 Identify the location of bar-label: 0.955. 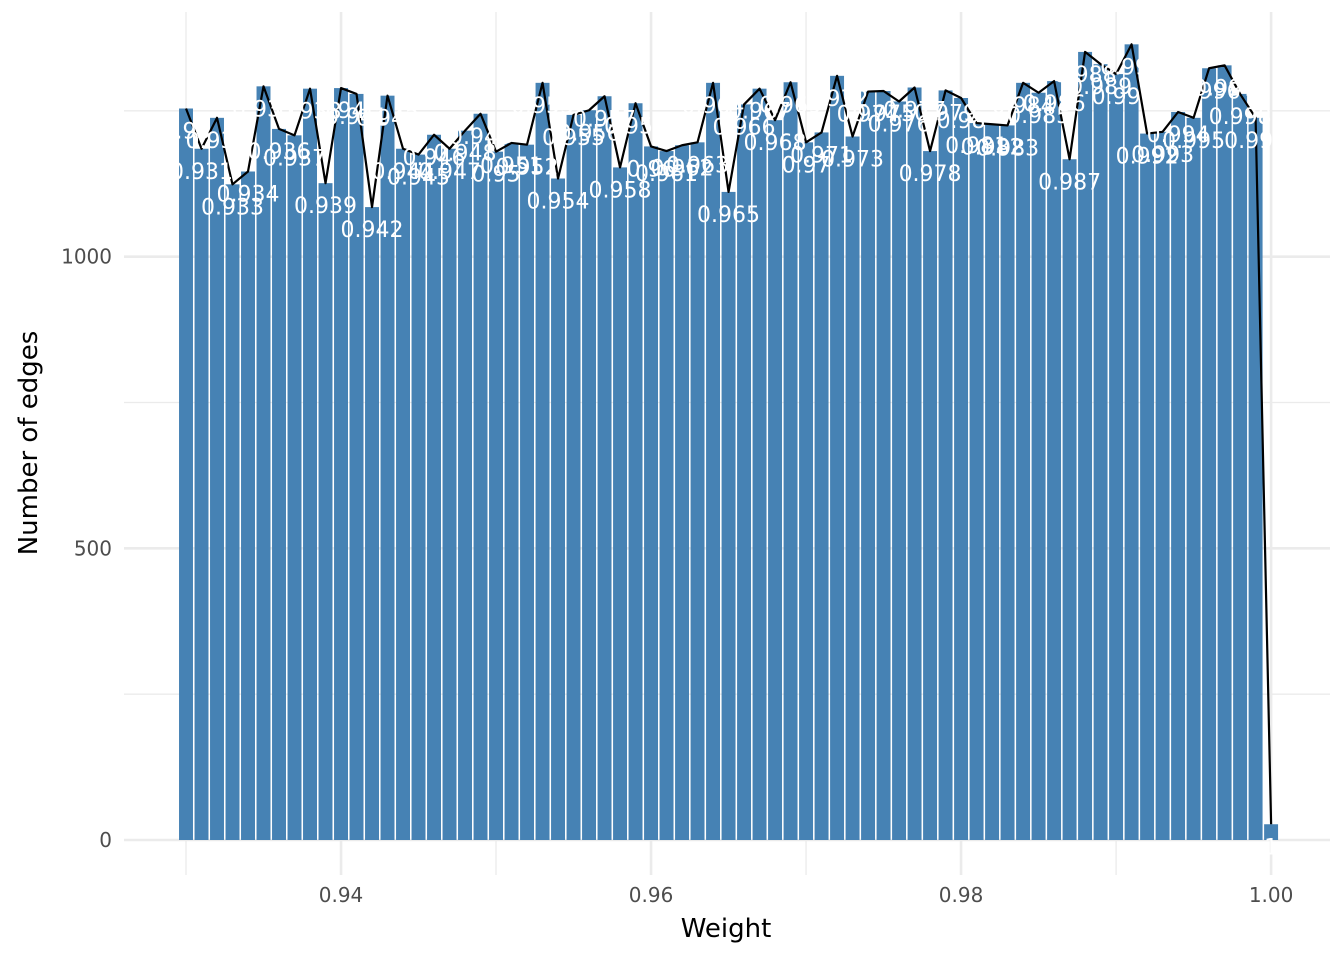
(573, 138).